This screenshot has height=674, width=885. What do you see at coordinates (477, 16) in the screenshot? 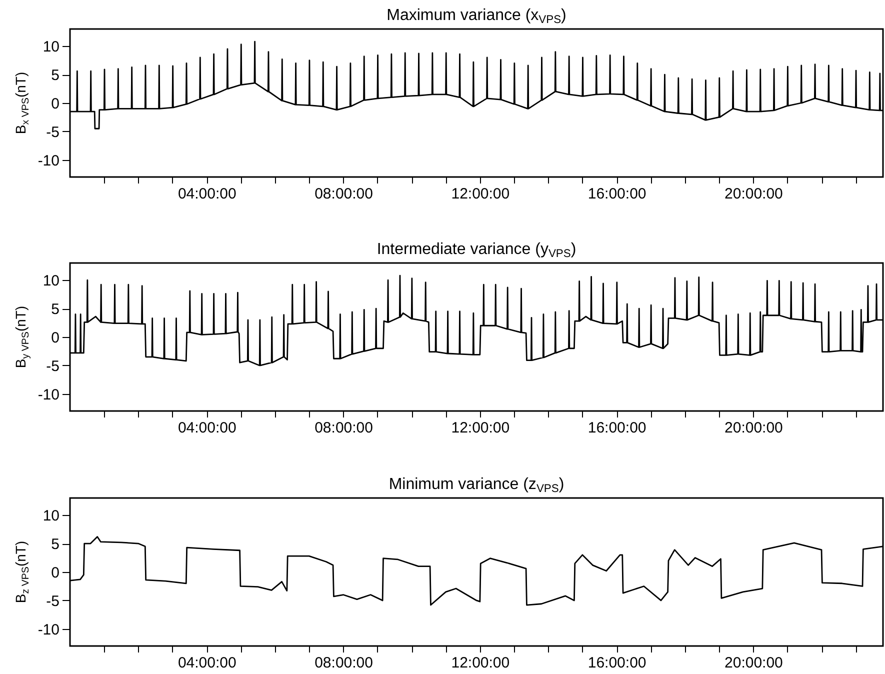
I see `chart-title: Maximum variance (x$_{VPS}$)` at bounding box center [477, 16].